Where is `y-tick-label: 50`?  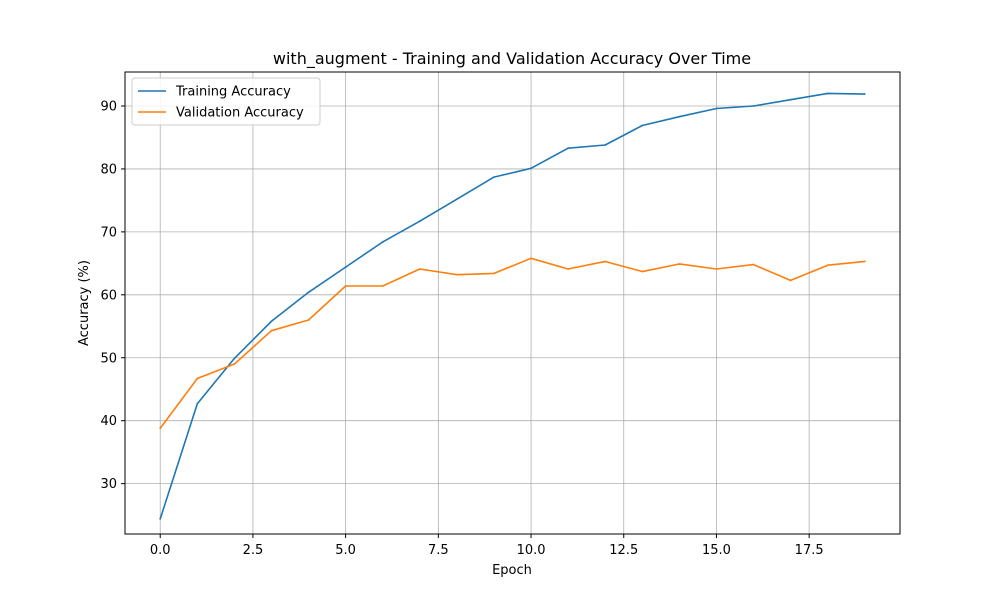 y-tick-label: 50 is located at coordinates (108, 358).